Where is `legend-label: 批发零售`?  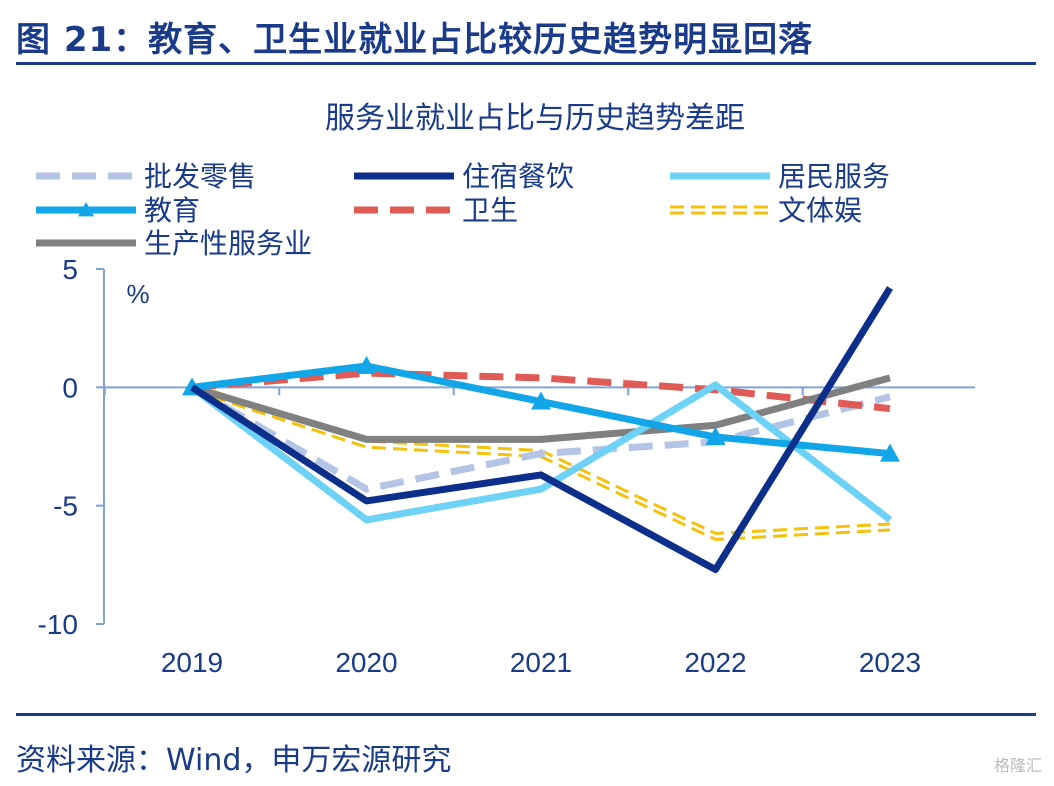 legend-label: 批发零售 is located at coordinates (200, 176).